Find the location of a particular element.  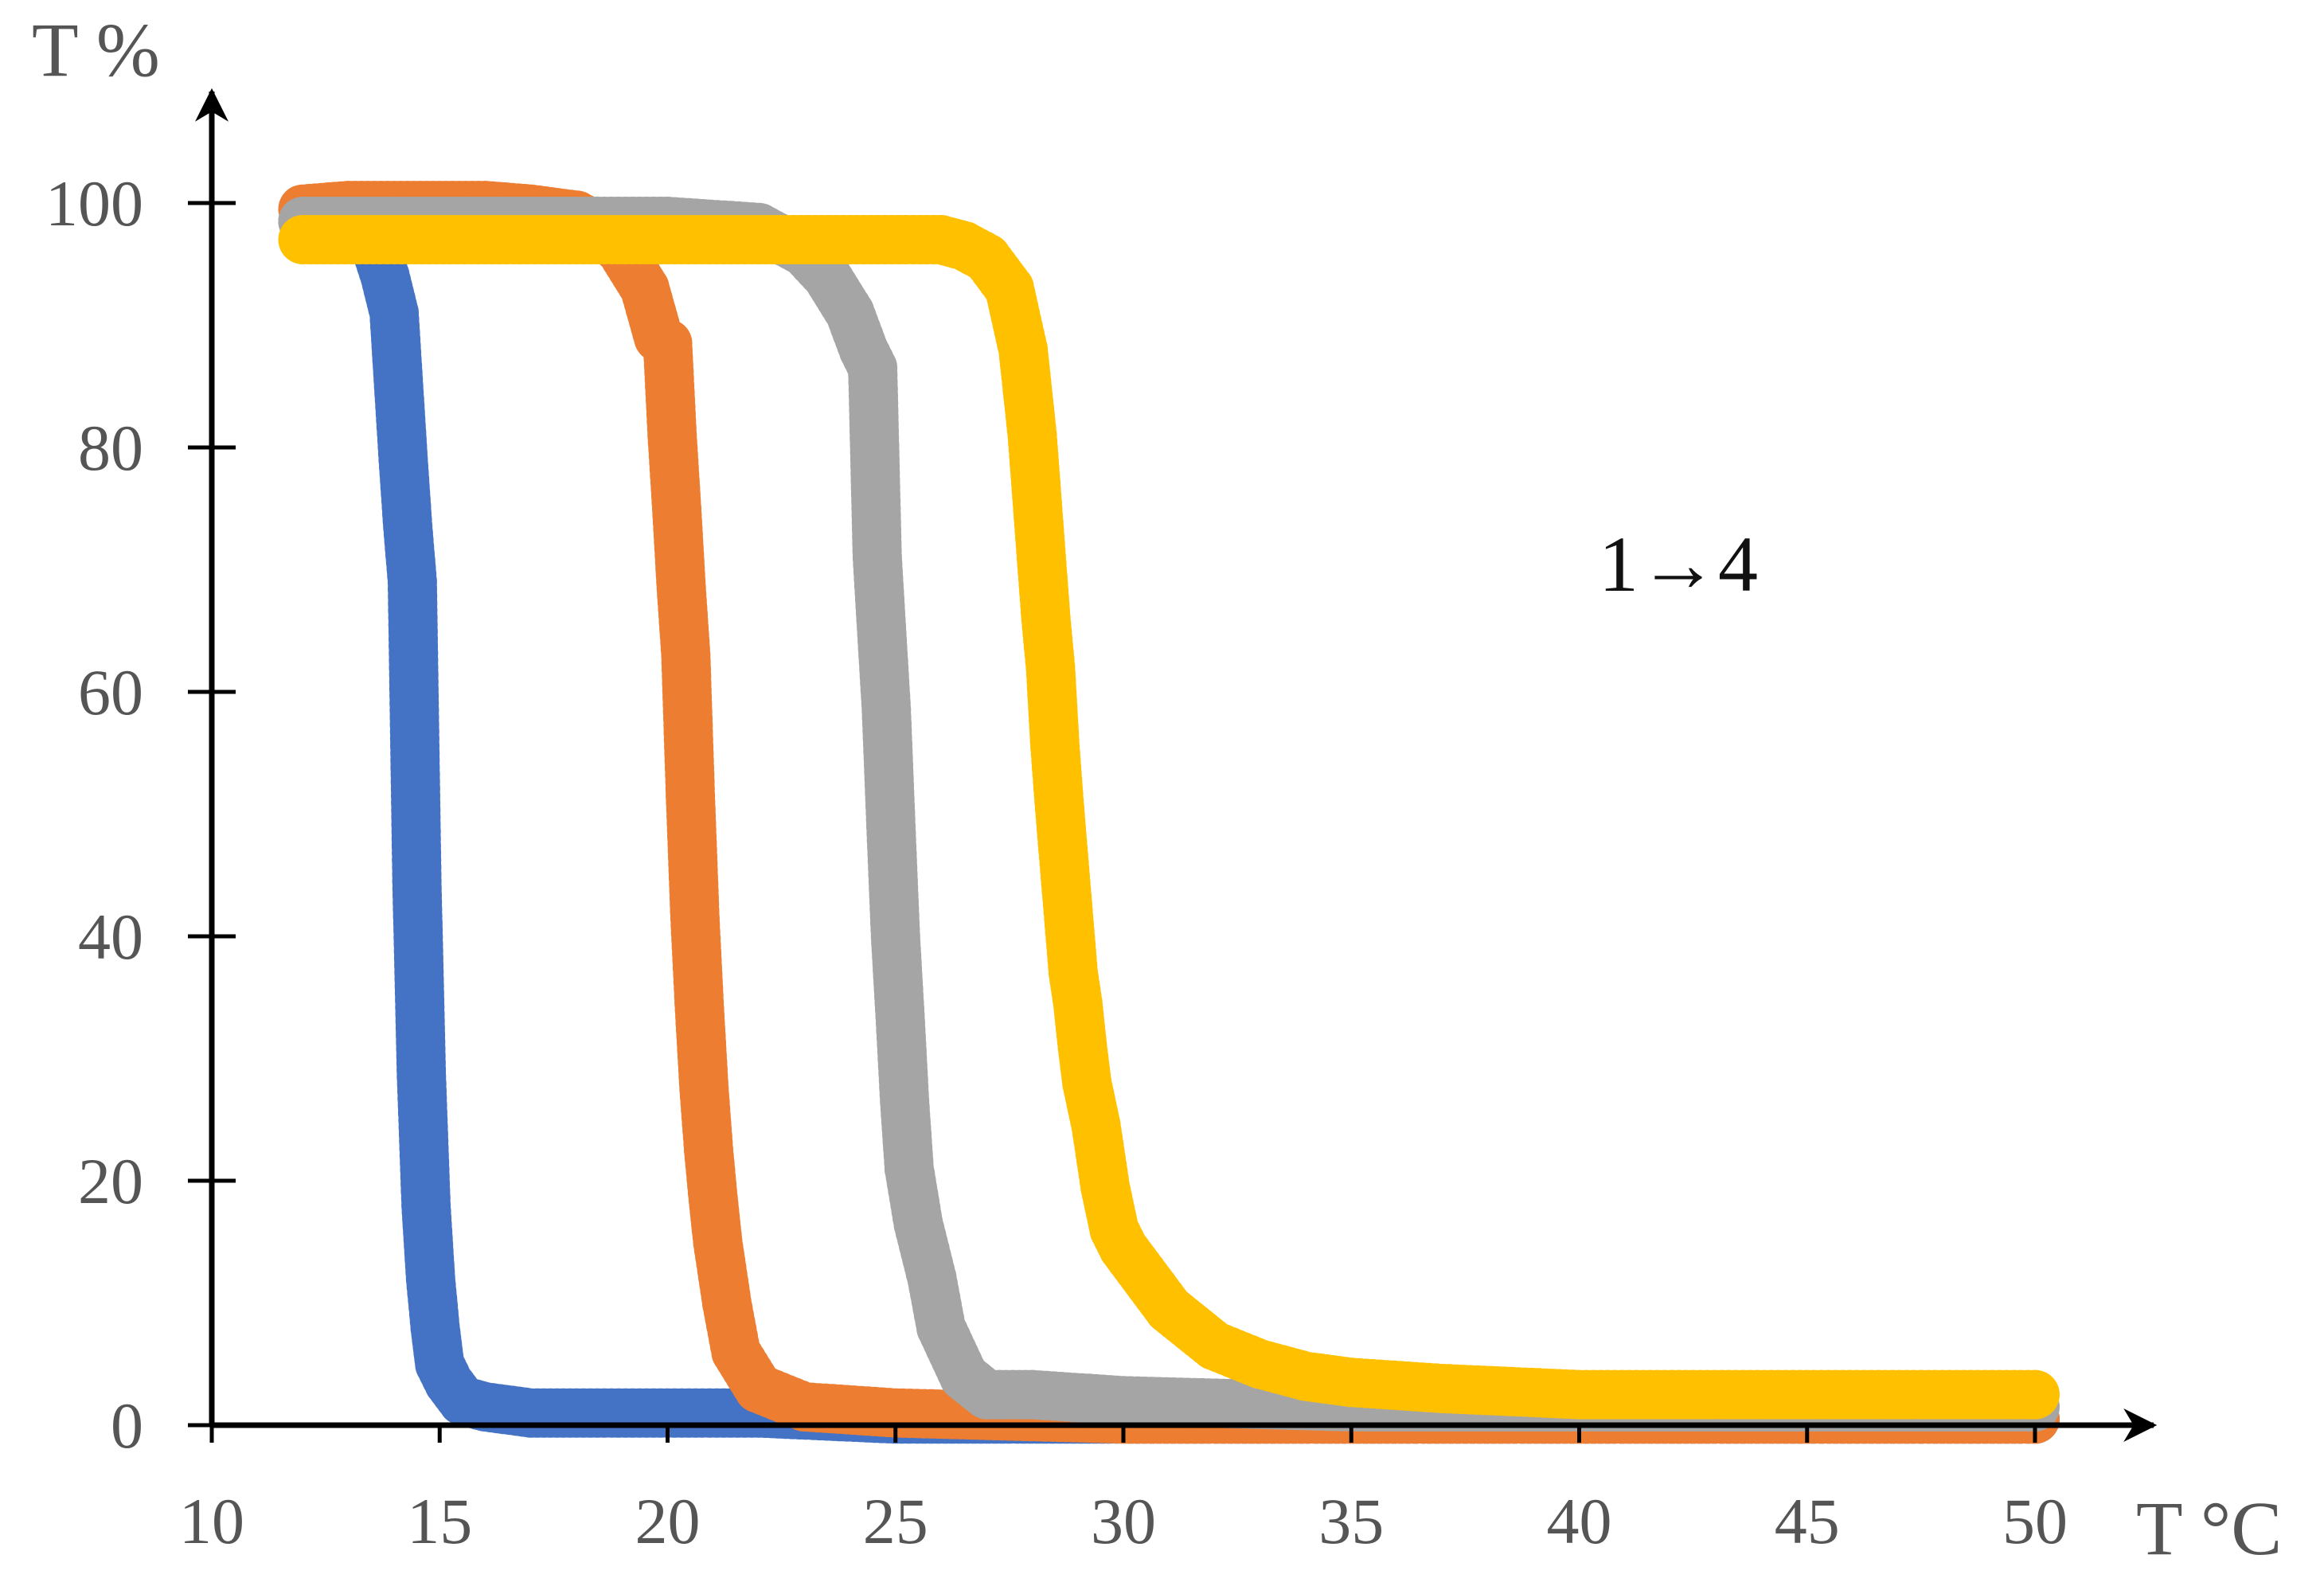

y-tick-label: 0 is located at coordinates (127, 1425).